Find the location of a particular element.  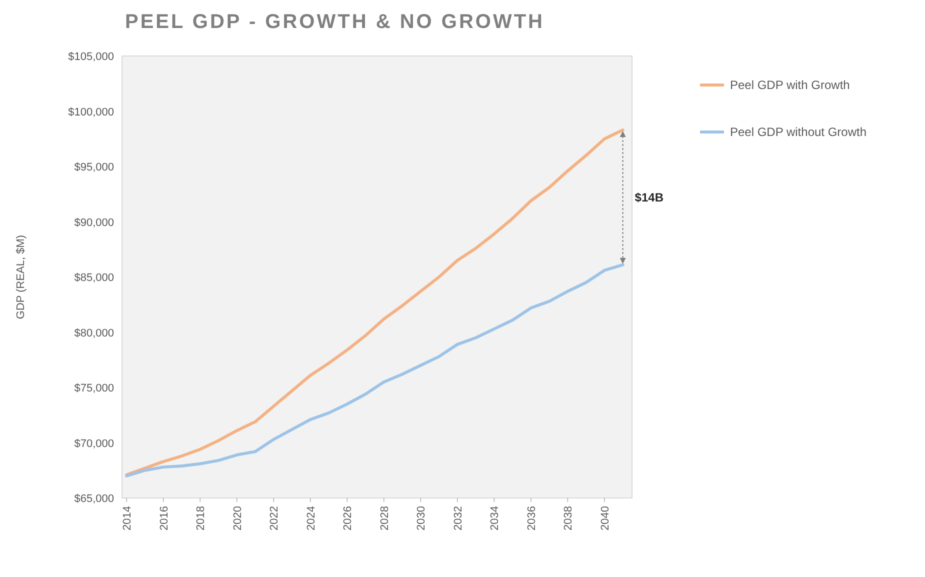

legend-label: Peel GDP with Growth is located at coordinates (790, 85).